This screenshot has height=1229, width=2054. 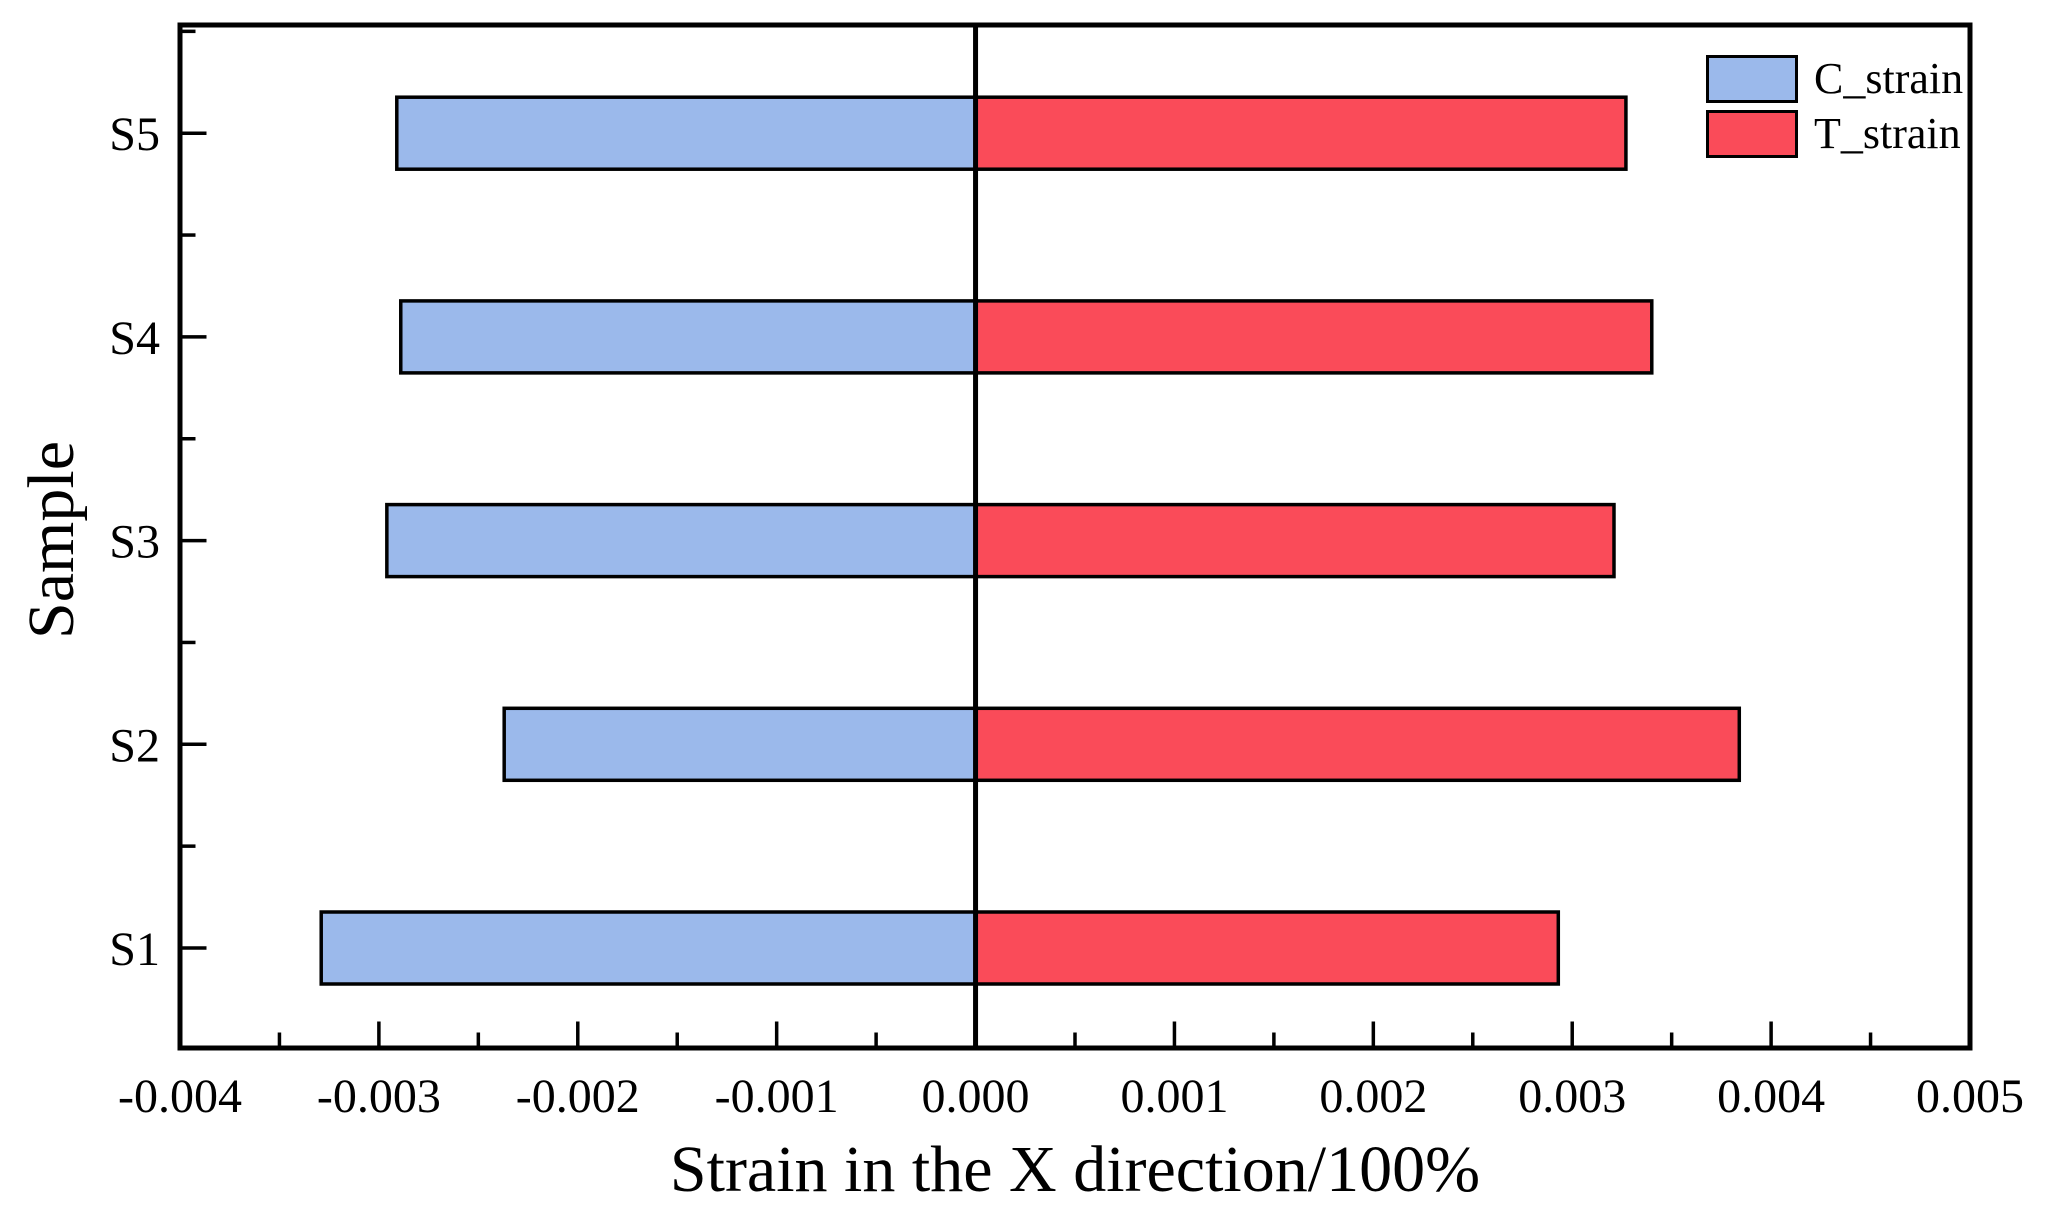 I want to click on x-tick-label: 0.003, so click(x=1572, y=1096).